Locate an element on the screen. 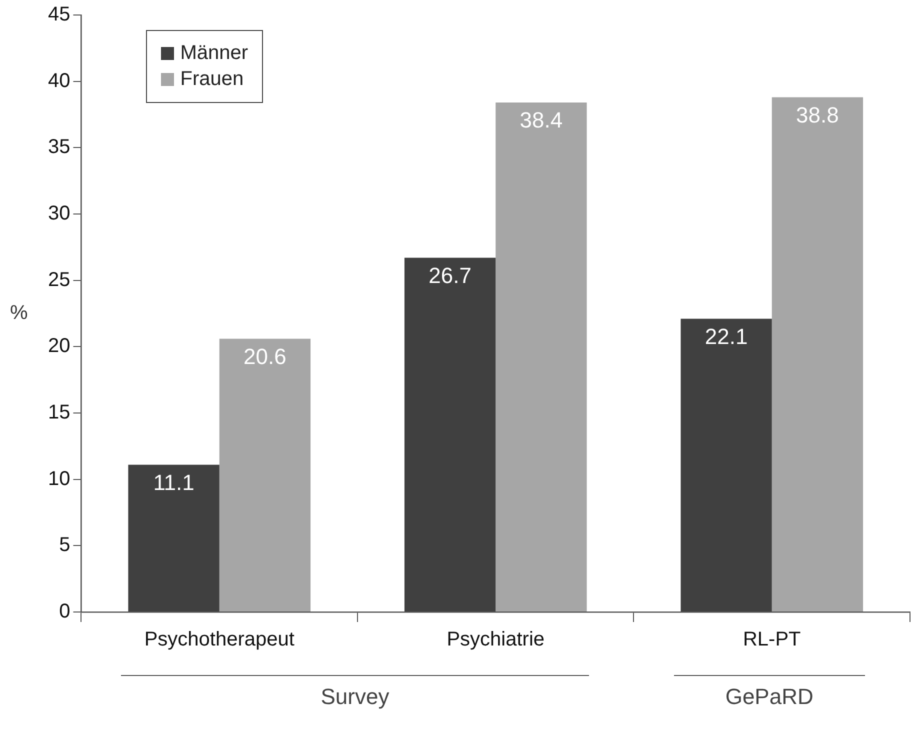 This screenshot has width=920, height=738. y-tick-label: 25 is located at coordinates (59, 279).